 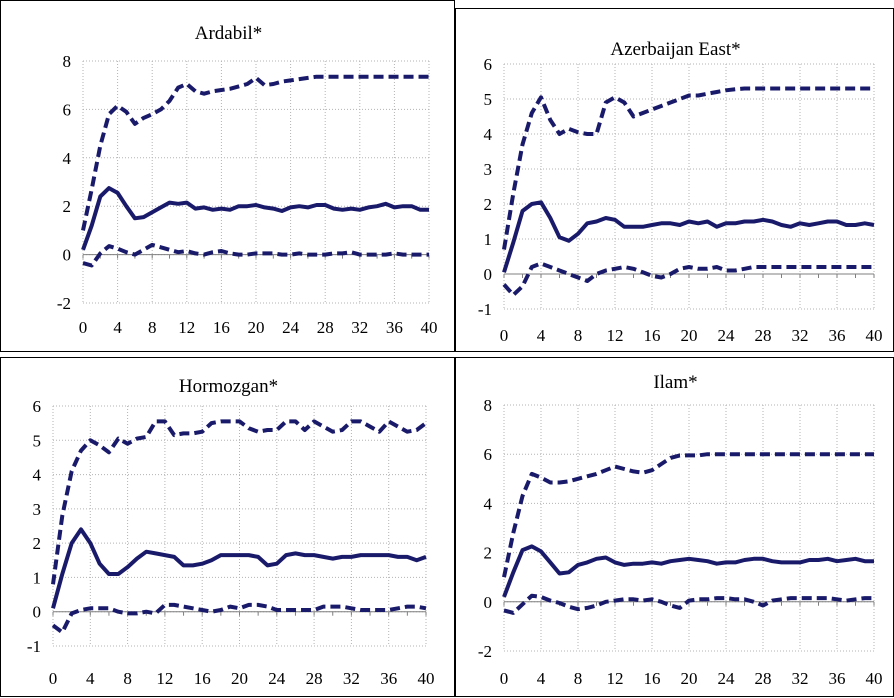 I want to click on chart-title: Ardabil*, so click(x=229, y=33).